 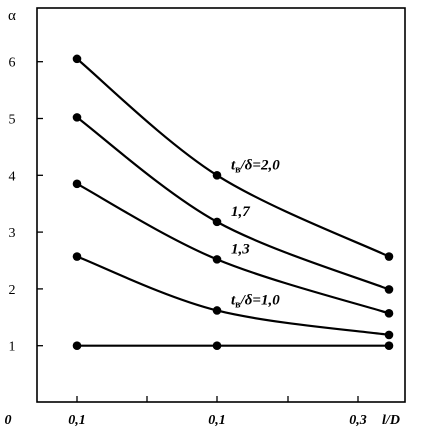 What do you see at coordinates (12, 120) in the screenshot?
I see `y-tick-label: 5` at bounding box center [12, 120].